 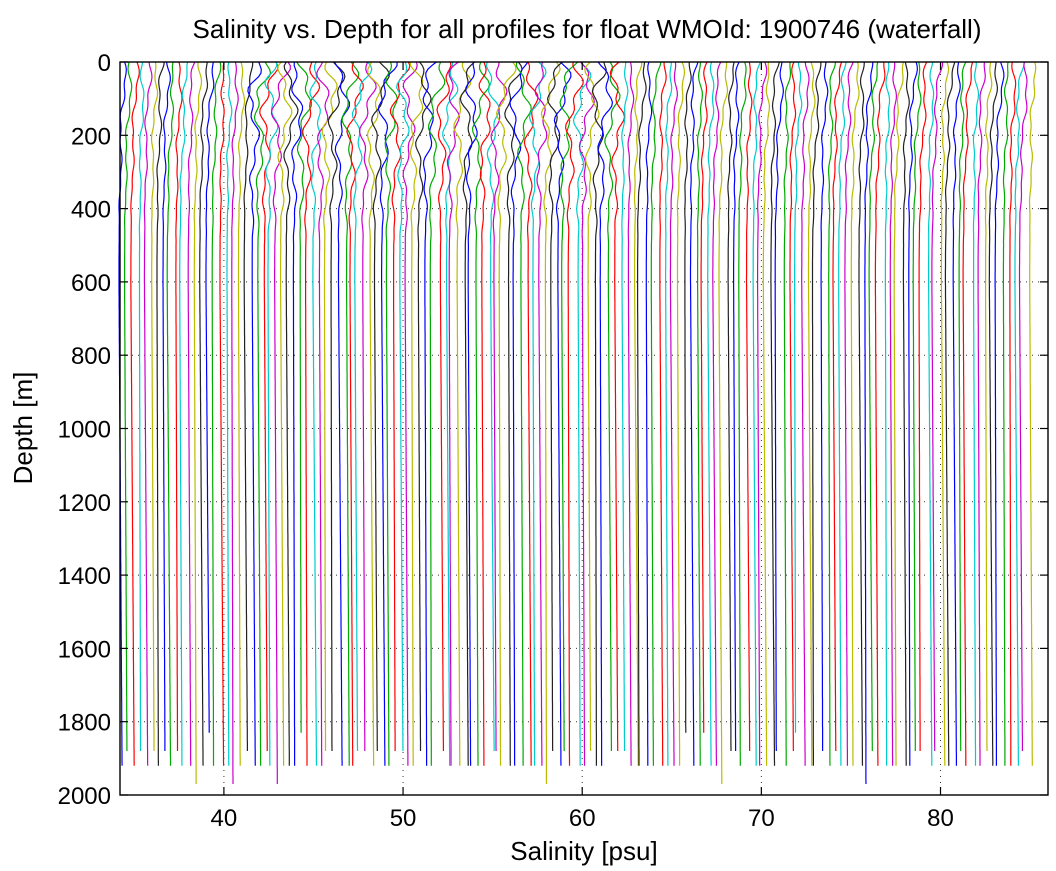 What do you see at coordinates (104, 63) in the screenshot?
I see `y-tick-label: 0` at bounding box center [104, 63].